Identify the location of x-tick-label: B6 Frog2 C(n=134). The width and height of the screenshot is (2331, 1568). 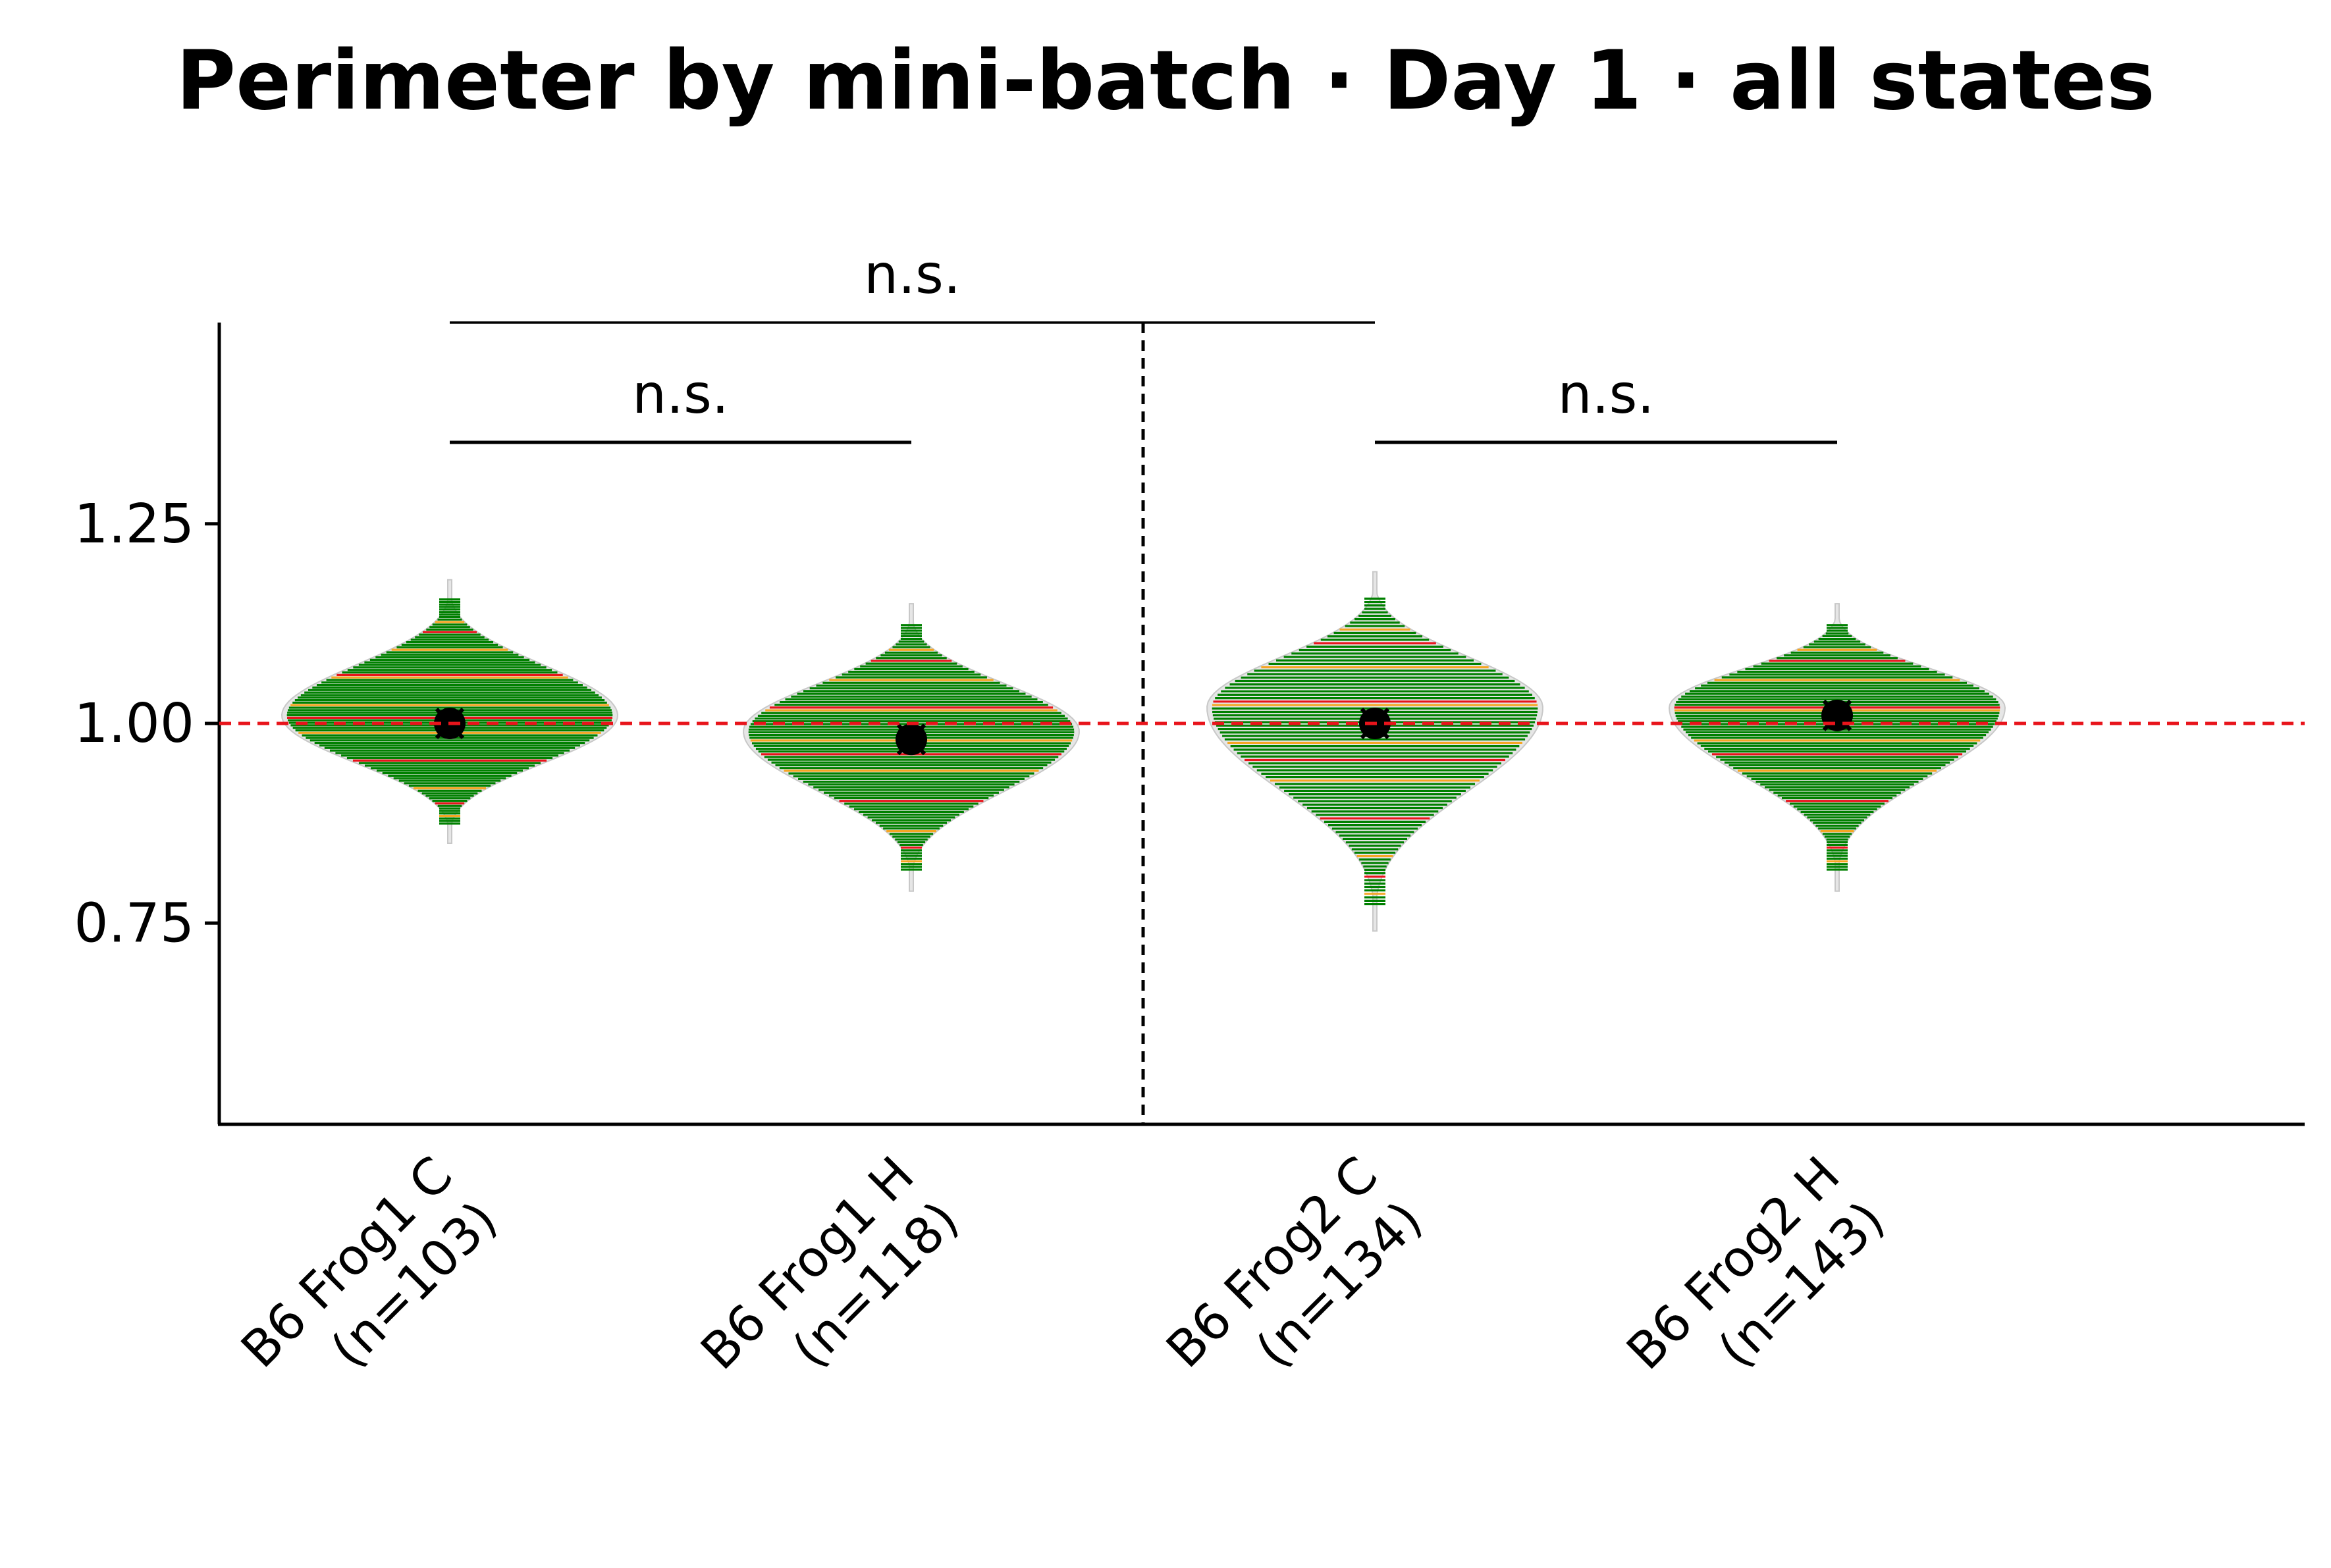
(1294, 1284).